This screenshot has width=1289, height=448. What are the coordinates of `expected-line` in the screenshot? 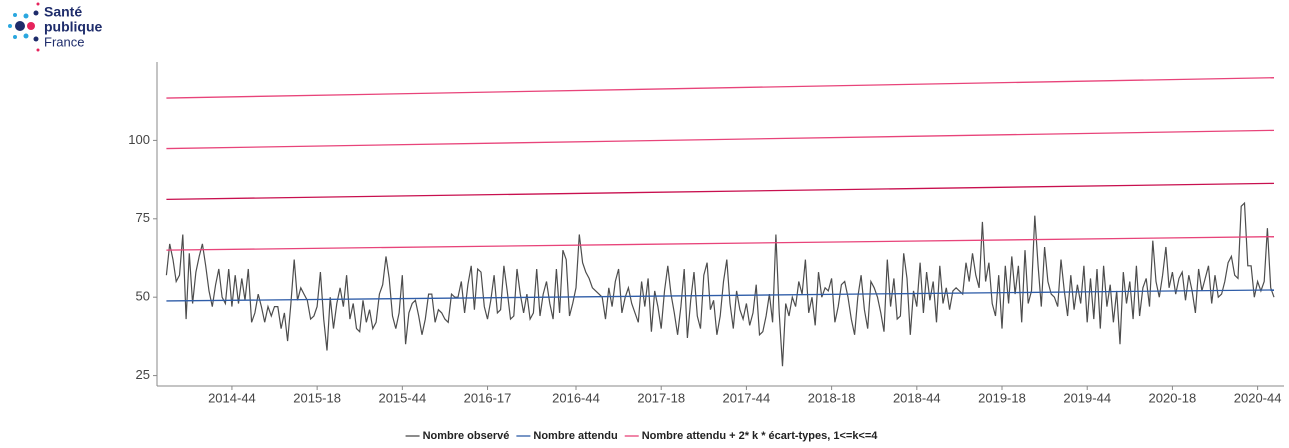 It's located at (720, 295).